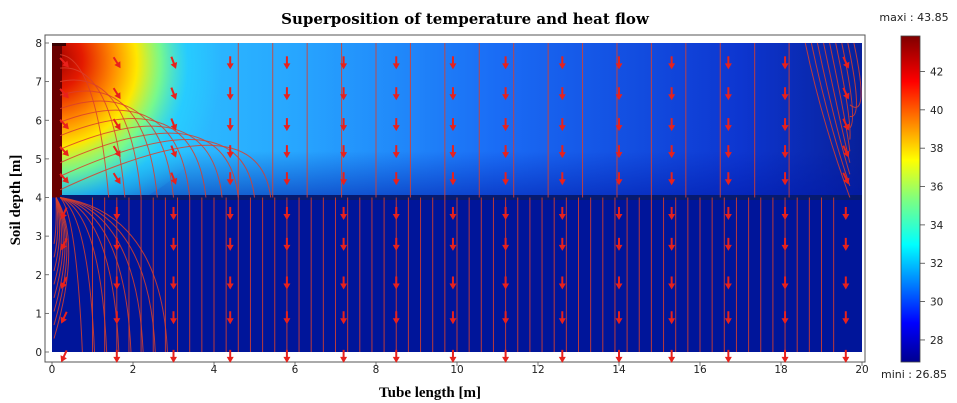 This screenshot has width=957, height=403. What do you see at coordinates (700, 370) in the screenshot?
I see `x-tick-label: 16` at bounding box center [700, 370].